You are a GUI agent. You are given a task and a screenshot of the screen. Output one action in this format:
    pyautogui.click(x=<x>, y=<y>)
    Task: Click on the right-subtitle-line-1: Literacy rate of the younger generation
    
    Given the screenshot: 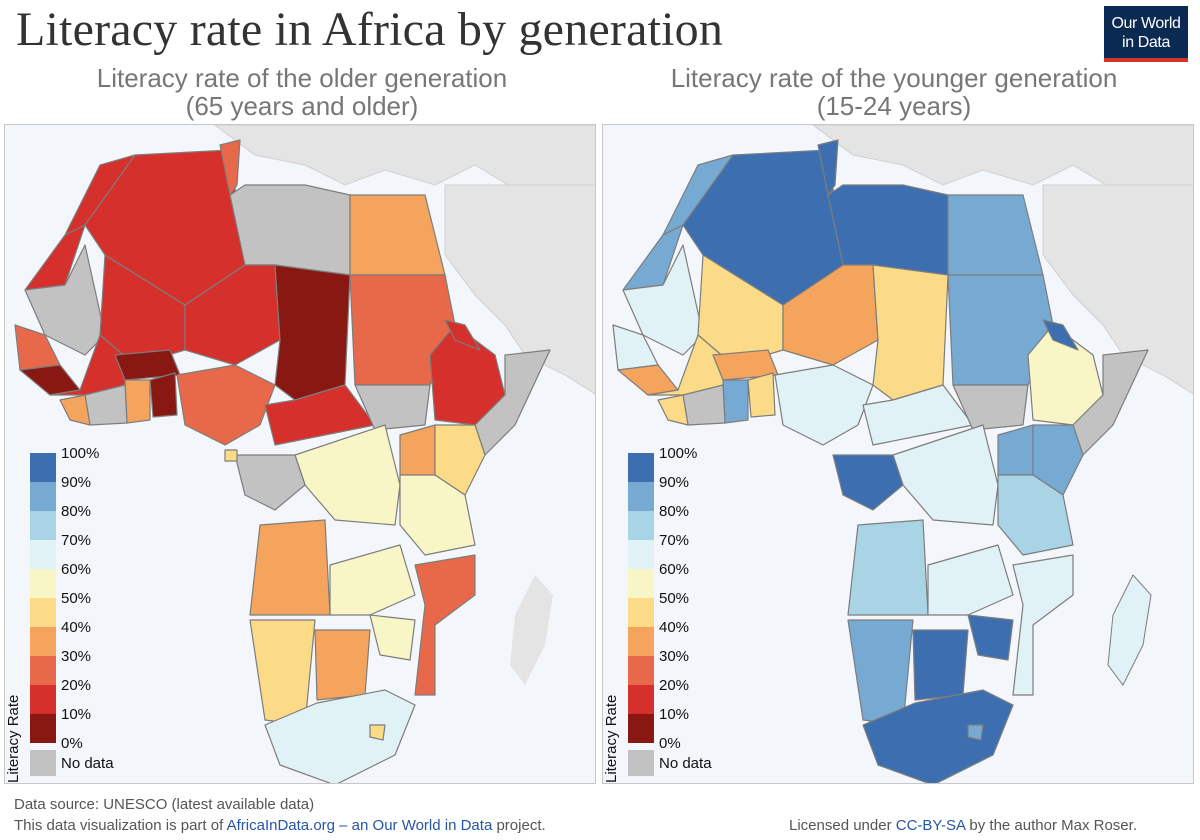 What is the action you would take?
    pyautogui.click(x=894, y=78)
    